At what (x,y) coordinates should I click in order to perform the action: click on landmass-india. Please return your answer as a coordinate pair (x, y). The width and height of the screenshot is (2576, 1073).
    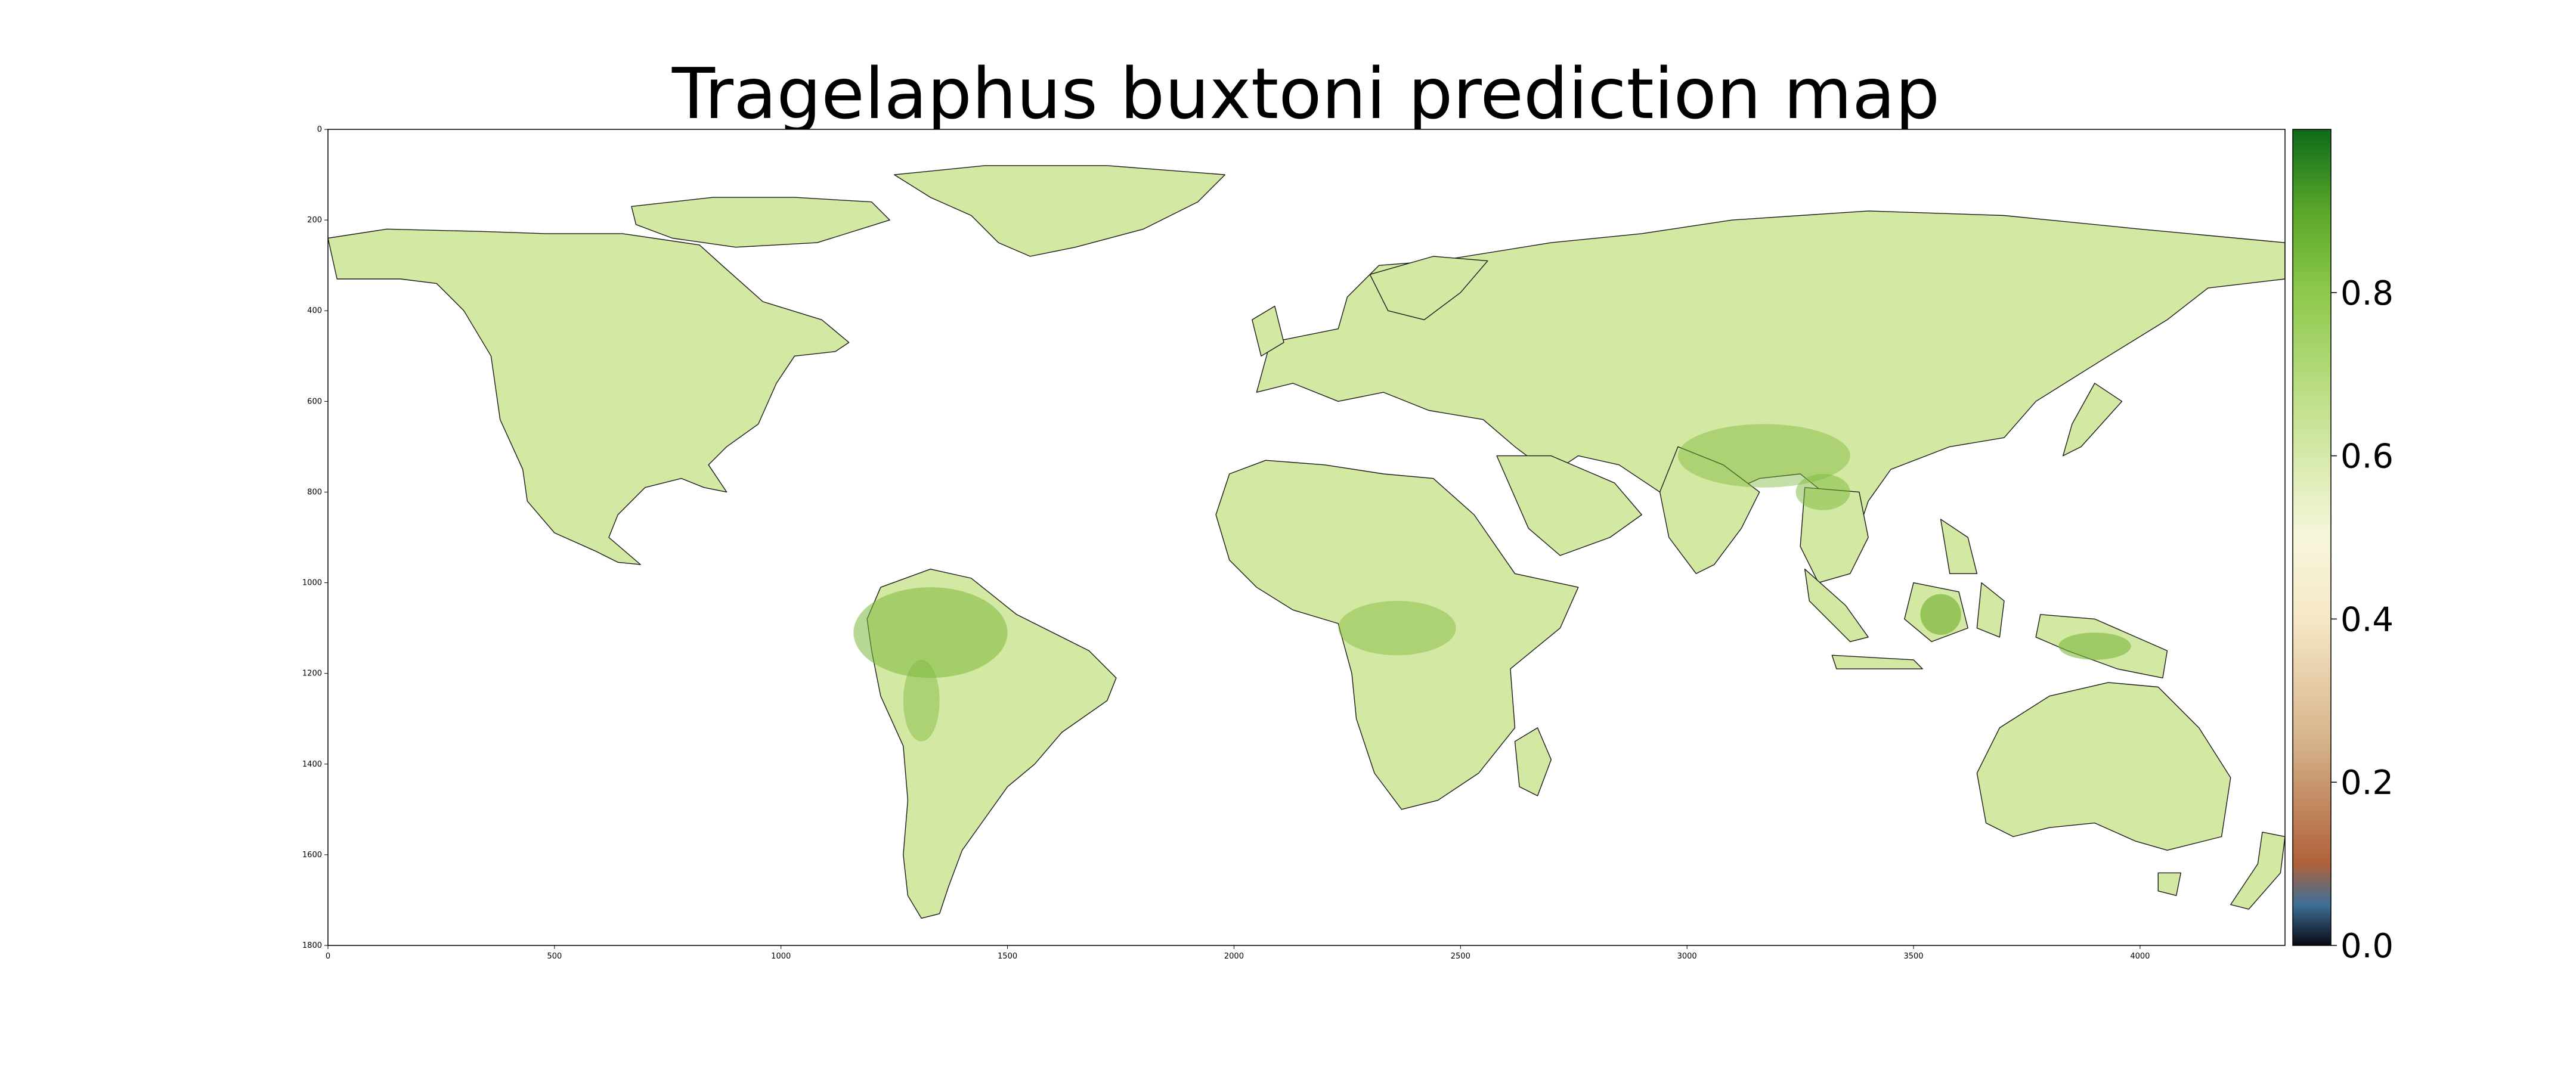
    Looking at the image, I should click on (1709, 510).